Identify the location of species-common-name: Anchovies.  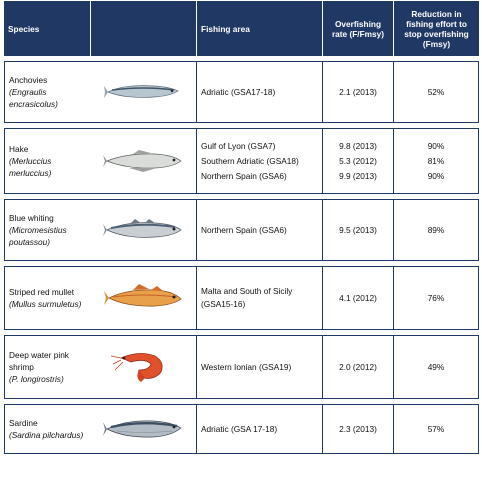
(28, 80).